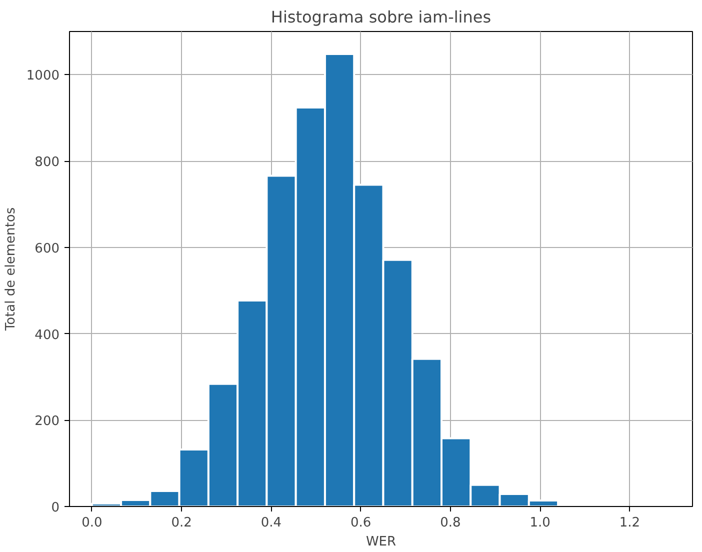 The width and height of the screenshot is (702, 552). I want to click on y-tick-label: 0, so click(55, 508).